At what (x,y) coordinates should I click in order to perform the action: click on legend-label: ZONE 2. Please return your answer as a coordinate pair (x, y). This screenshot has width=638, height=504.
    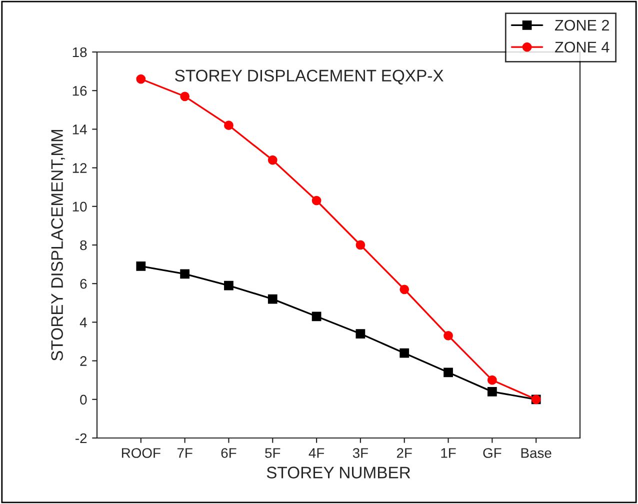
    Looking at the image, I should click on (582, 25).